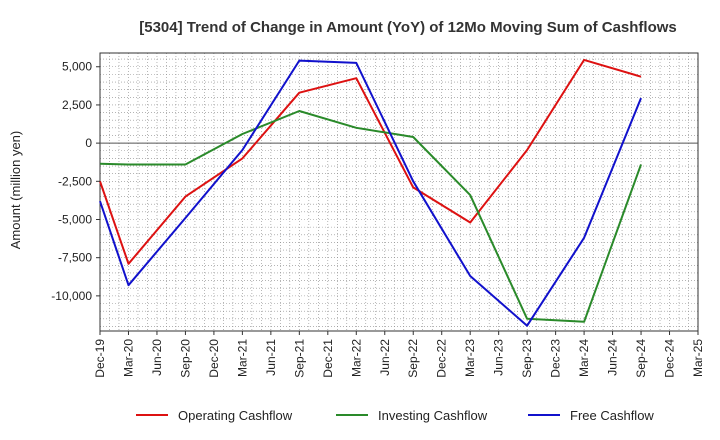 The width and height of the screenshot is (720, 440). I want to click on y-axis: 5,000 2,500 0 -2,500 -5,000 -7,500 -10,000, so click(75, 181).